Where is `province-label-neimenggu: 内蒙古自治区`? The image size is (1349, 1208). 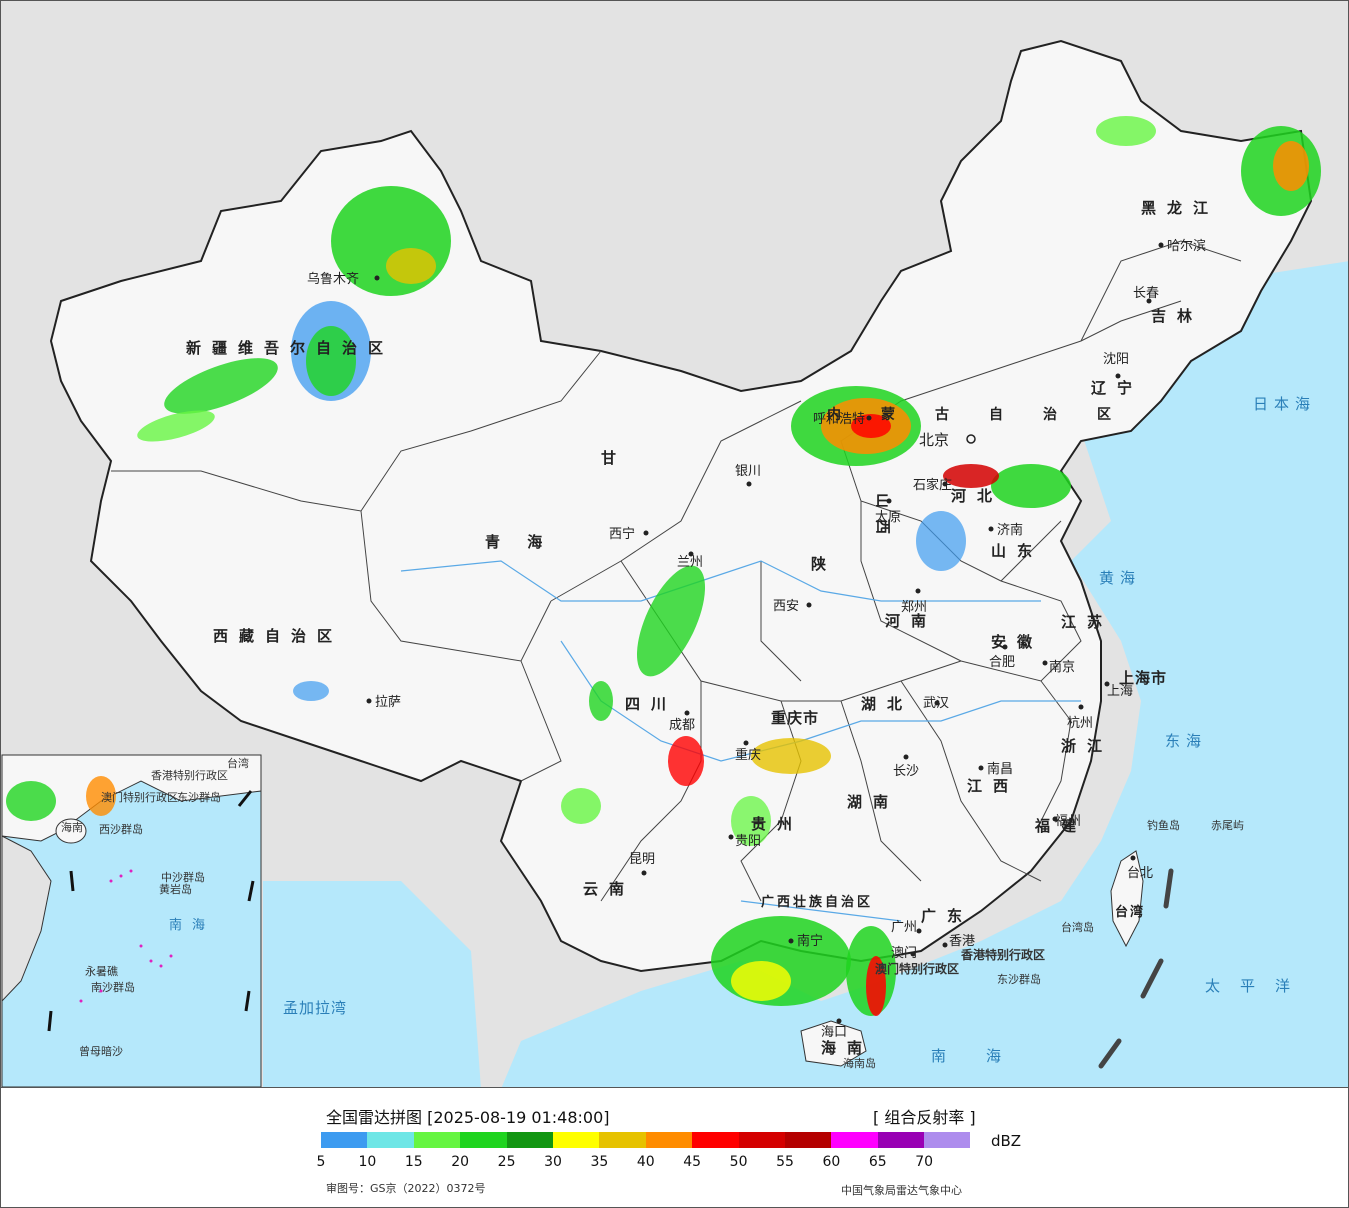
province-label-neimenggu: 内蒙古自治区 is located at coordinates (989, 414).